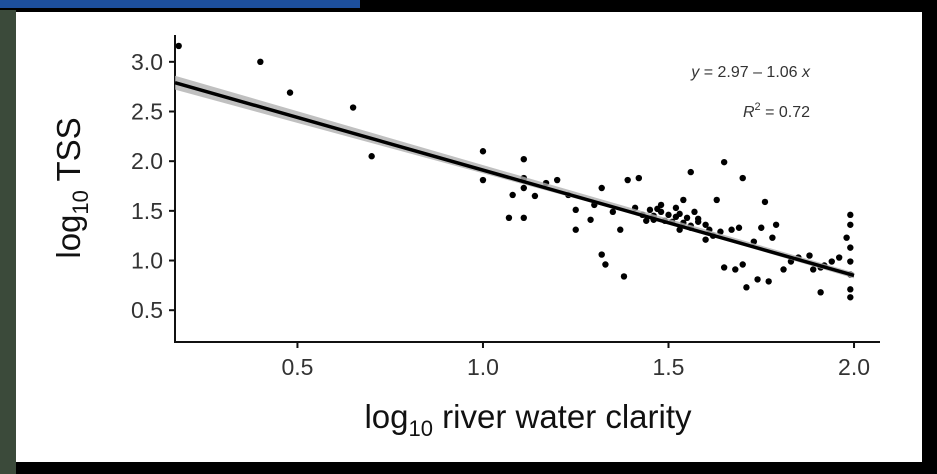 This screenshot has height=474, width=937. What do you see at coordinates (483, 367) in the screenshot?
I see `x-tick-label: 1.0` at bounding box center [483, 367].